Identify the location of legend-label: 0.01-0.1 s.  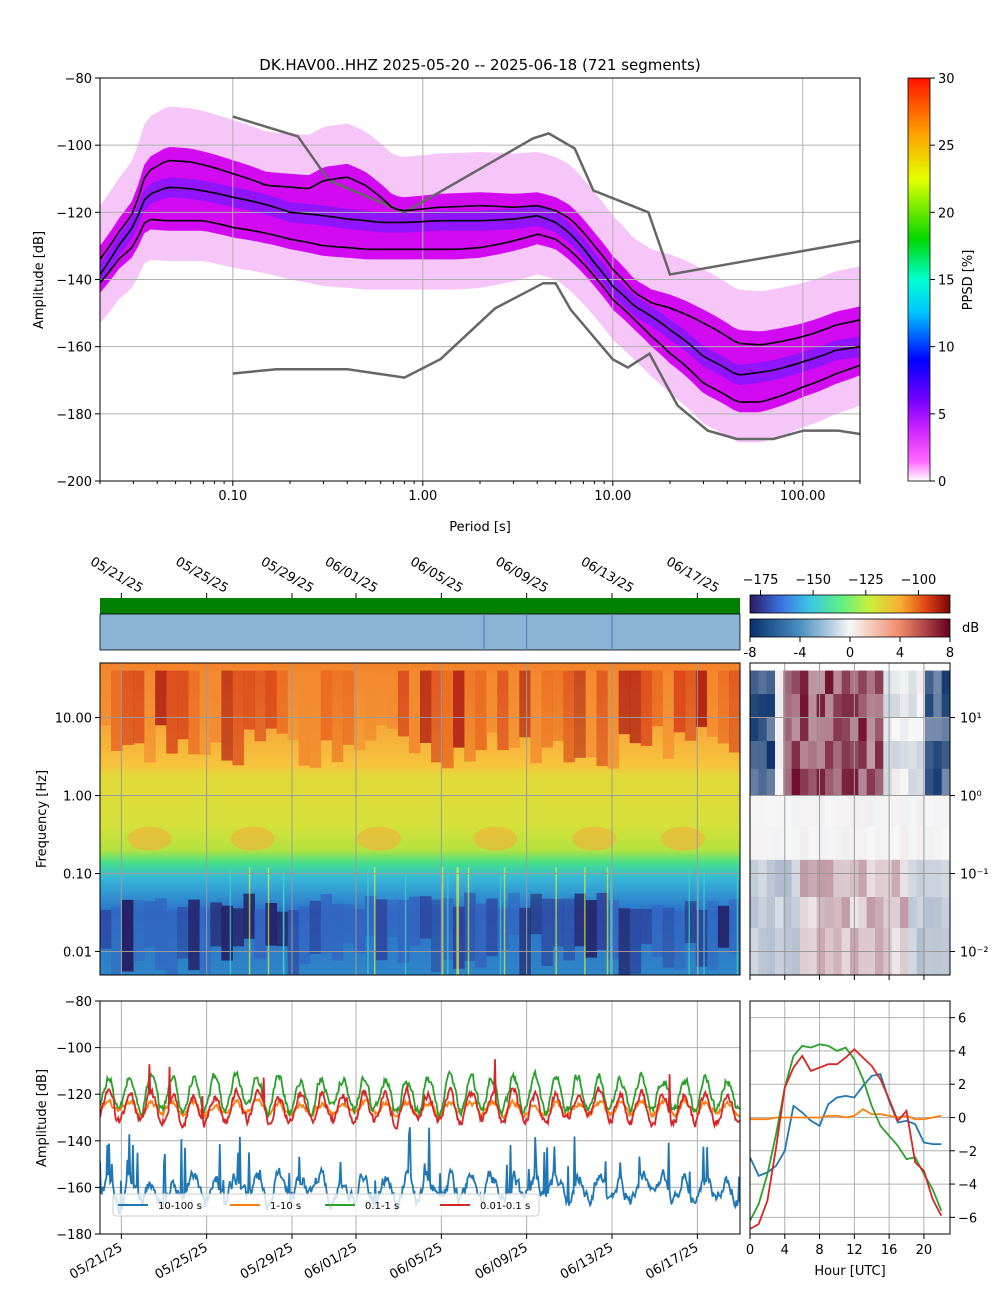
(505, 1206).